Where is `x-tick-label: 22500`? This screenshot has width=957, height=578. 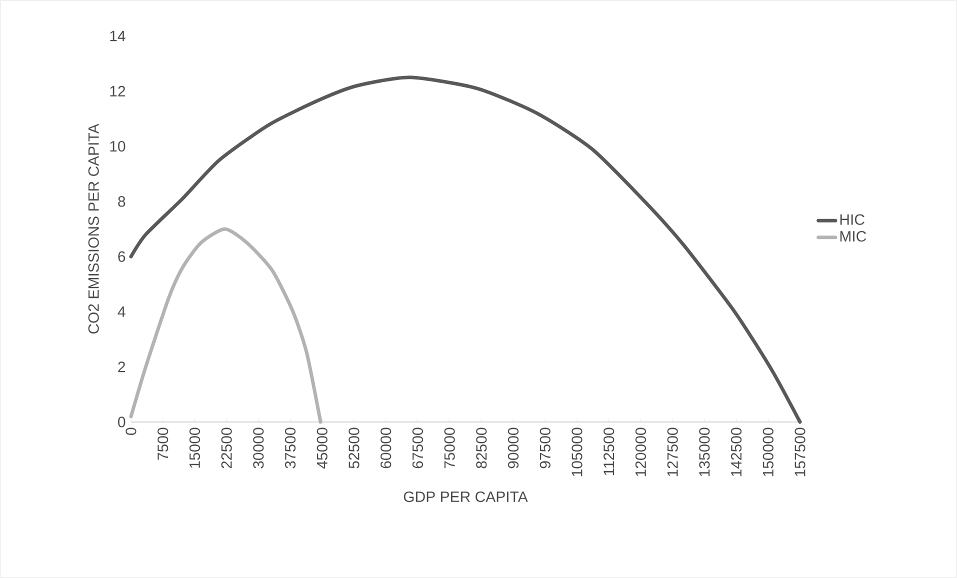 x-tick-label: 22500 is located at coordinates (226, 448).